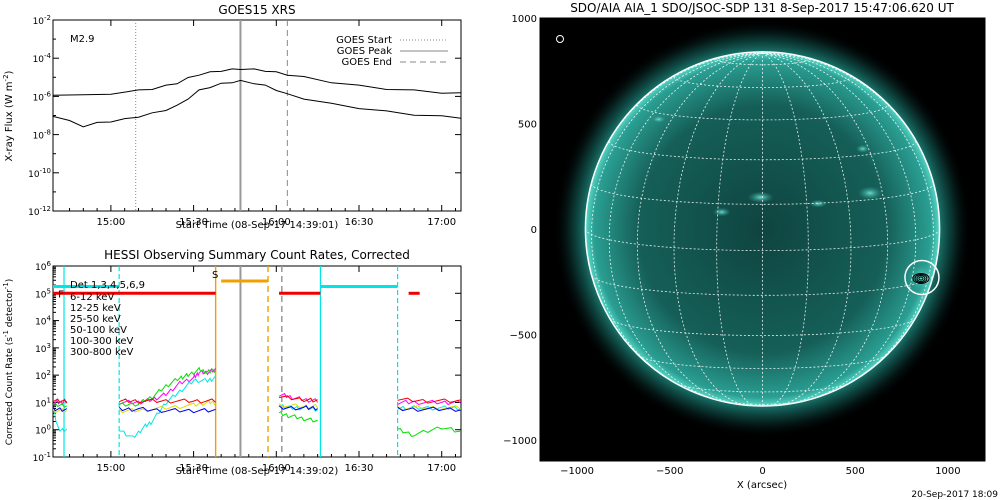 This screenshot has height=500, width=1000. What do you see at coordinates (364, 40) in the screenshot?
I see `goes-legend-label: GOES Start` at bounding box center [364, 40].